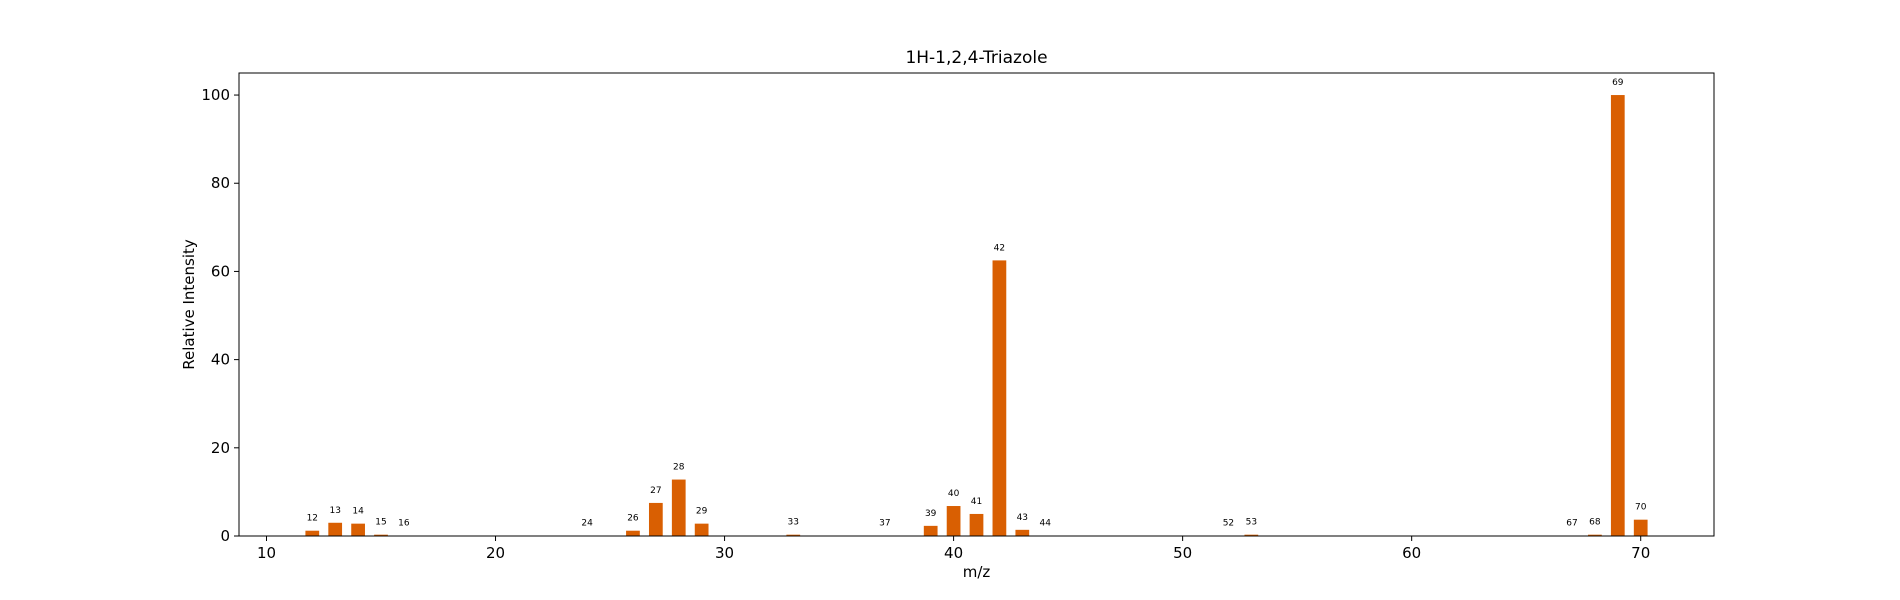 This screenshot has height=600, width=1900. Describe the element at coordinates (1641, 508) in the screenshot. I see `bar-label-mz-70: 70` at that location.